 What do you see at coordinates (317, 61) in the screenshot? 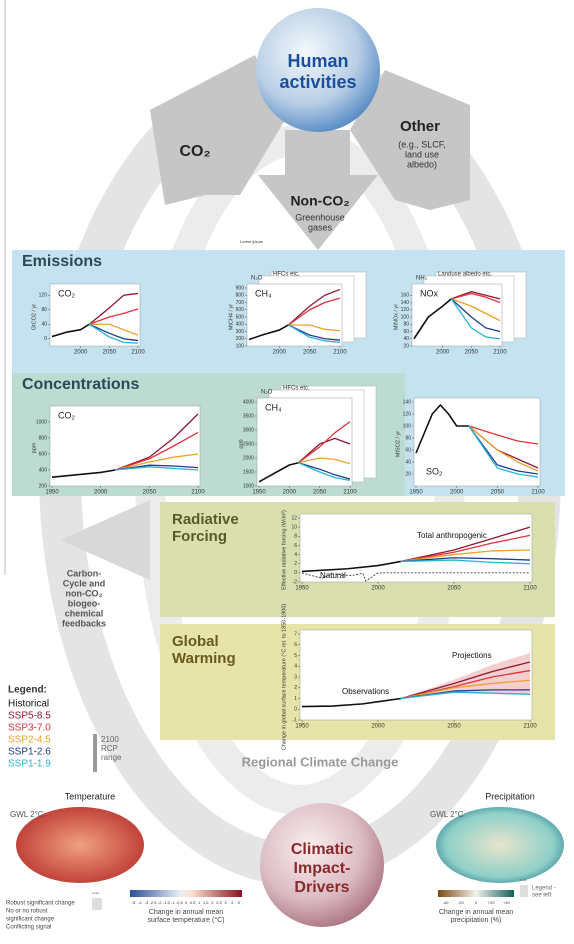
I see `human-label: Human` at bounding box center [317, 61].